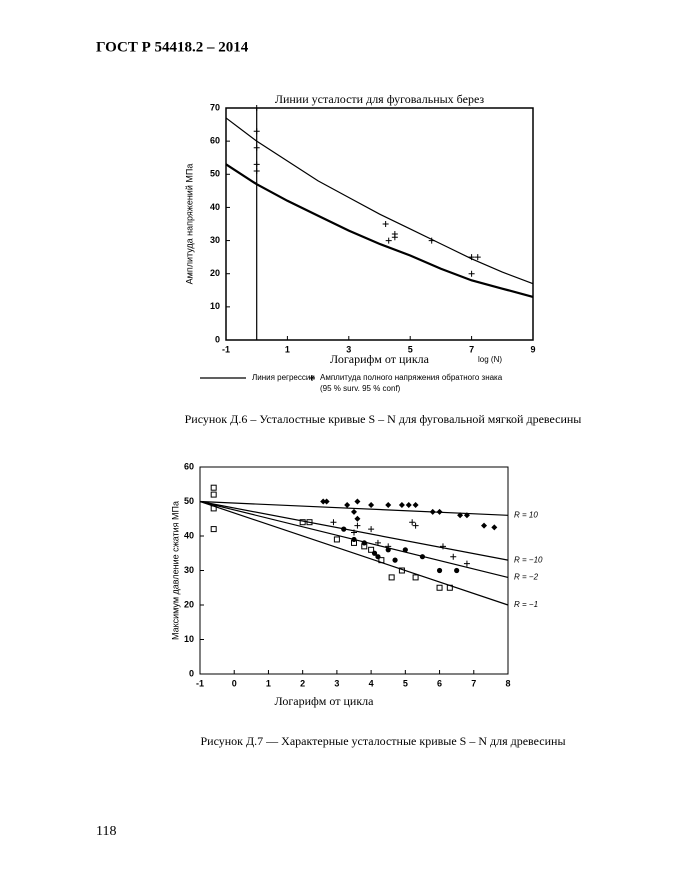  What do you see at coordinates (215, 107) in the screenshot?
I see `y-tick-label: 70` at bounding box center [215, 107].